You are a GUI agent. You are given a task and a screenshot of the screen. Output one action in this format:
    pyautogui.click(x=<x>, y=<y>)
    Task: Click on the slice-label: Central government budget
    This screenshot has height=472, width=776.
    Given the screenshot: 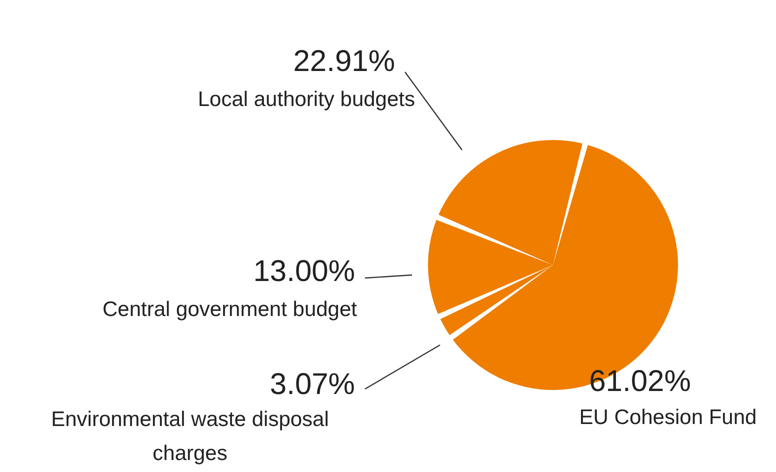 What is the action you would take?
    pyautogui.click(x=230, y=309)
    